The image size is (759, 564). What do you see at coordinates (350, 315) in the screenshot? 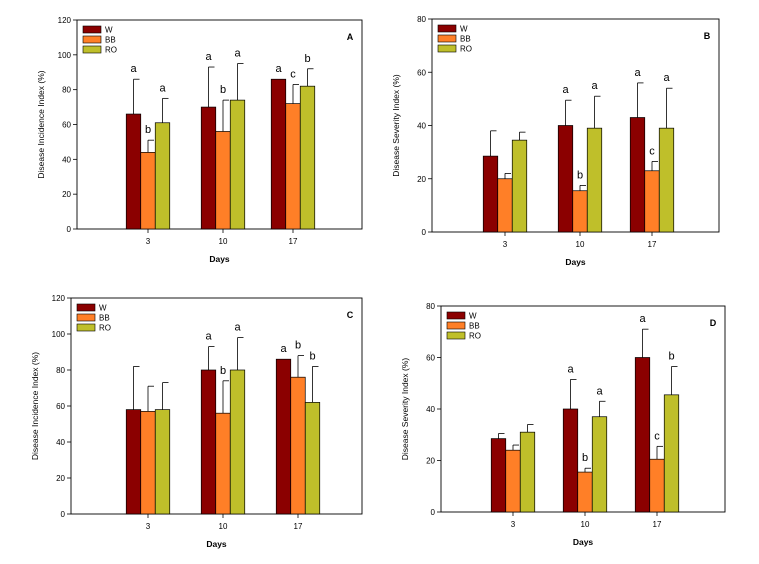
I see `panel-label: C` at bounding box center [350, 315].